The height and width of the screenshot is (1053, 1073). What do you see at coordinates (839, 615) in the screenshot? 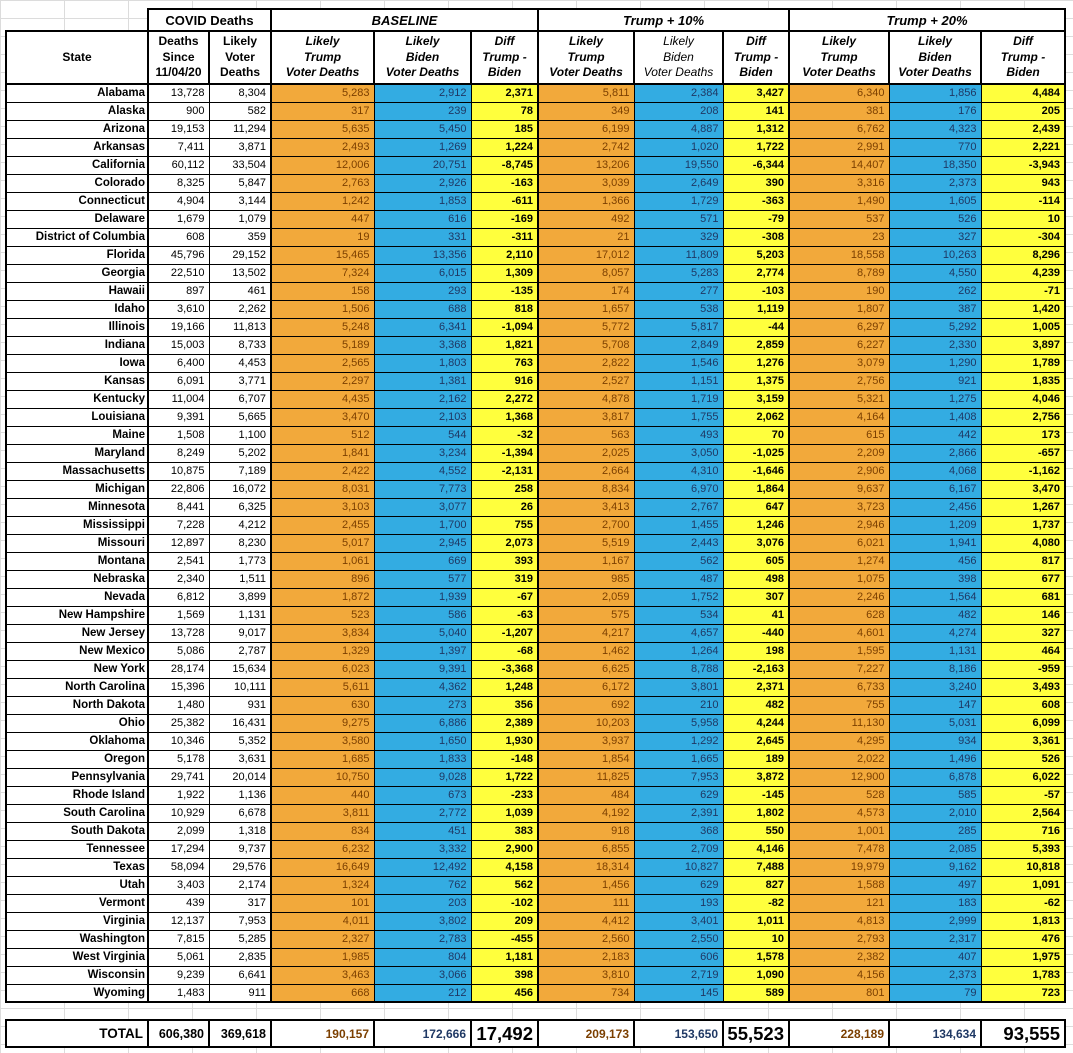
I see `t20-trump-cell: 628` at bounding box center [839, 615].